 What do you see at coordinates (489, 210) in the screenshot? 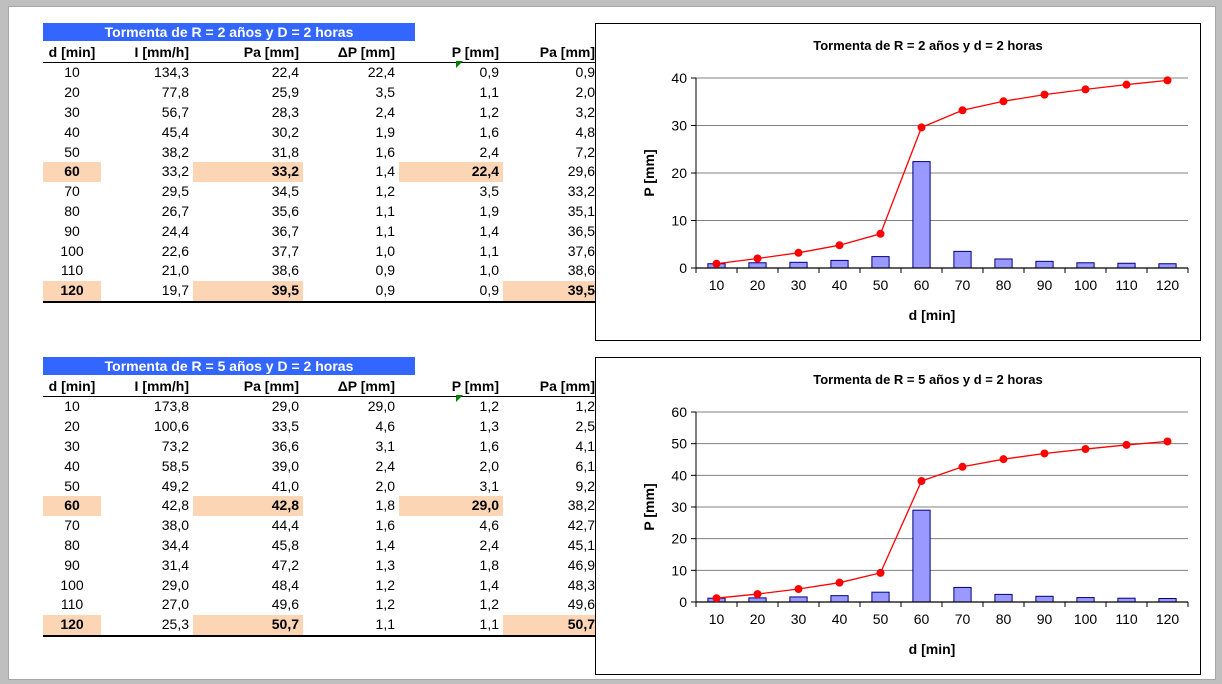
I see `table-cell: 1,9` at bounding box center [489, 210].